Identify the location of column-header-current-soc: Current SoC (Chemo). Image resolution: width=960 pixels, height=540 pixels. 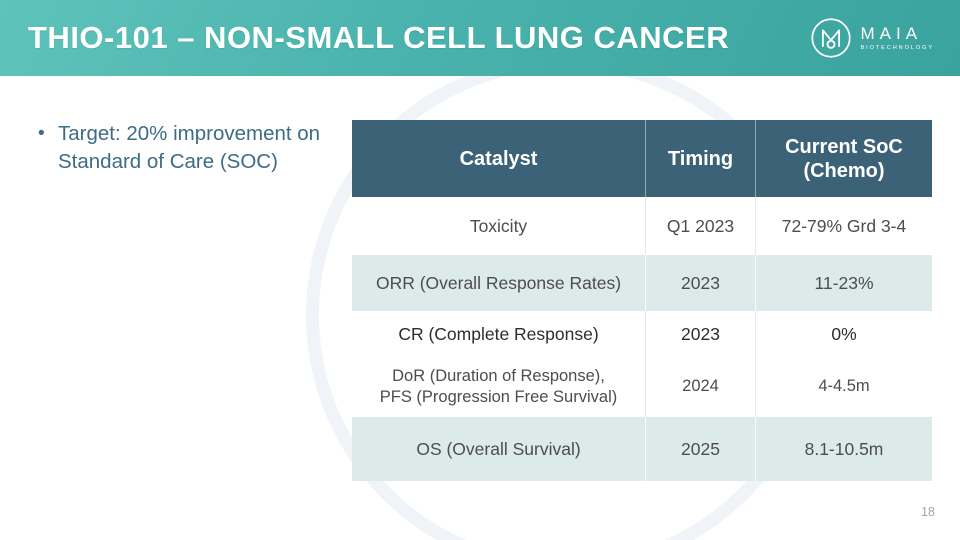
(843, 158).